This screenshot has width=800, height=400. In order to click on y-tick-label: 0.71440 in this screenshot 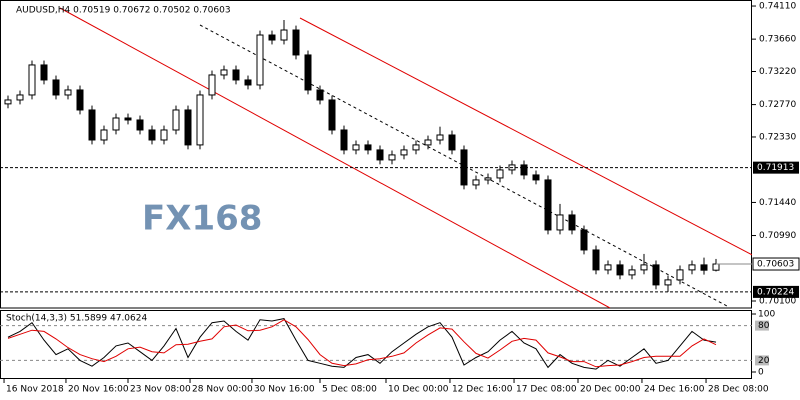, I will do `click(777, 203)`.